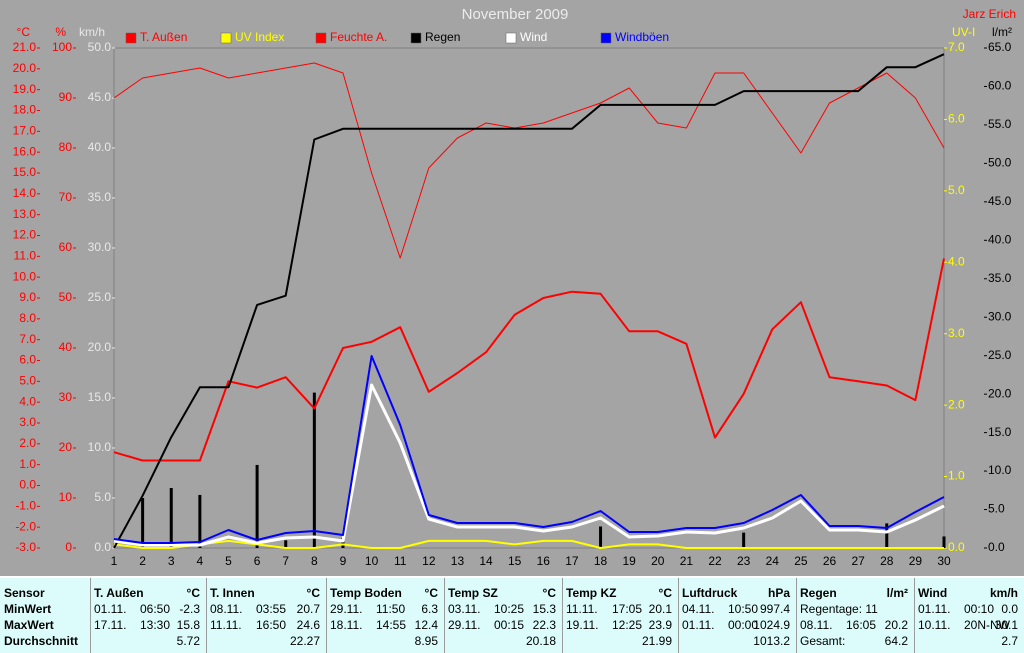 The width and height of the screenshot is (1024, 653). Describe the element at coordinates (429, 561) in the screenshot. I see `x-tick-label: 12` at that location.